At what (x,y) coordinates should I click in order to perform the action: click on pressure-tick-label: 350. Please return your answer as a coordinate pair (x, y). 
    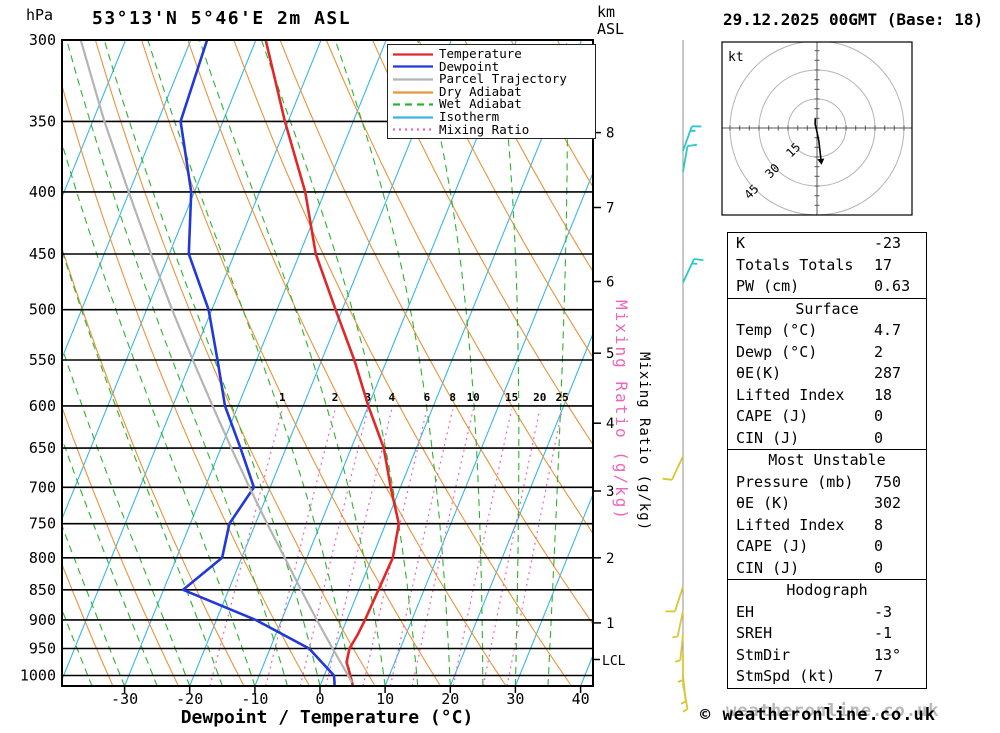
    Looking at the image, I should click on (42, 121).